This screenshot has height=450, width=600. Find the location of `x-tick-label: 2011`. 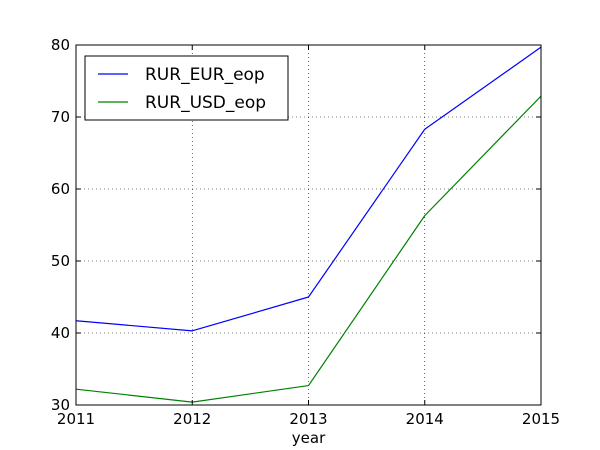

x-tick-label: 2011 is located at coordinates (76, 419).